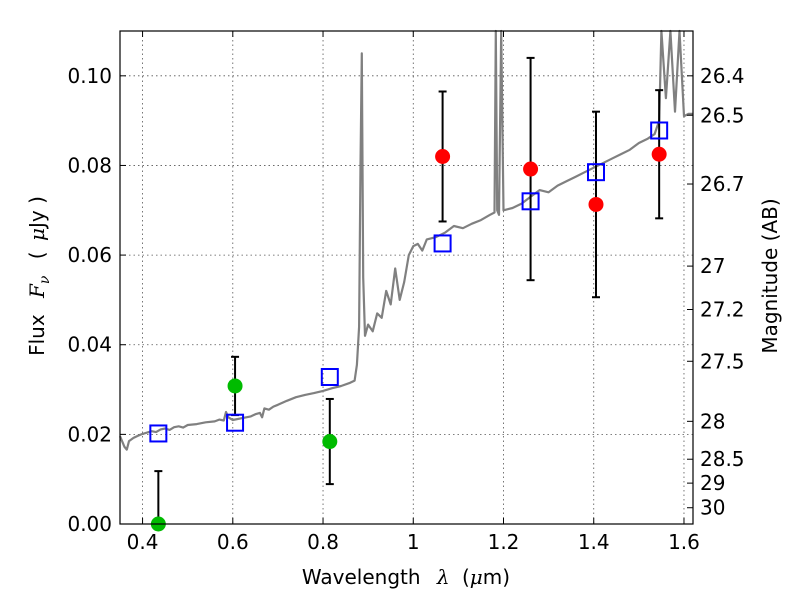 Image resolution: width=800 pixels, height=600 pixels. I want to click on x-tick-label: 0.6, so click(233, 542).